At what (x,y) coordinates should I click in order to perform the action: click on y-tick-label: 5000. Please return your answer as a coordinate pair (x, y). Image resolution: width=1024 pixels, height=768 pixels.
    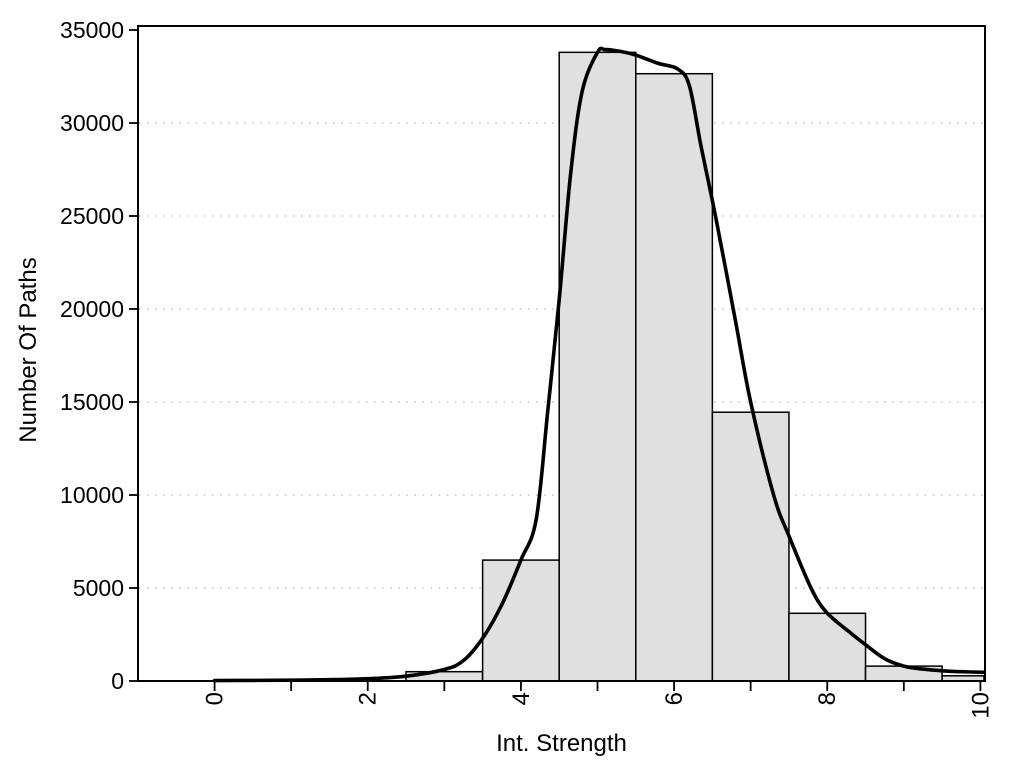
    Looking at the image, I should click on (98, 588).